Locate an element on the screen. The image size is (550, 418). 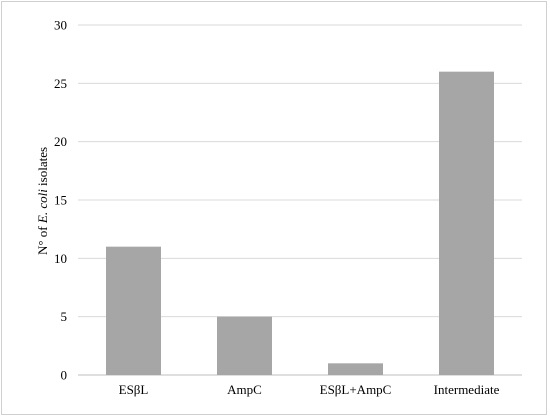
y-tick-labels: 0 5 10 15 20 25 30 is located at coordinates (60, 200).